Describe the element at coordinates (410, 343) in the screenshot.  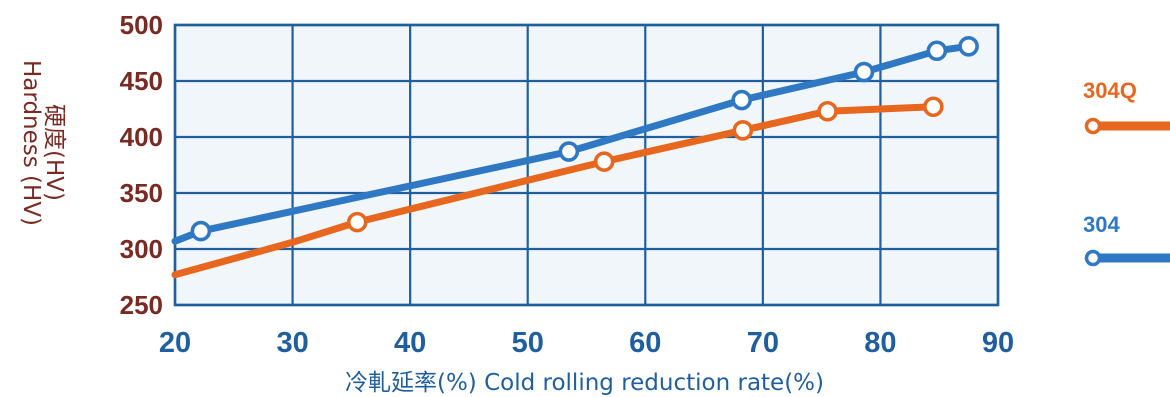
I see `x-tick-label-40: 40` at that location.